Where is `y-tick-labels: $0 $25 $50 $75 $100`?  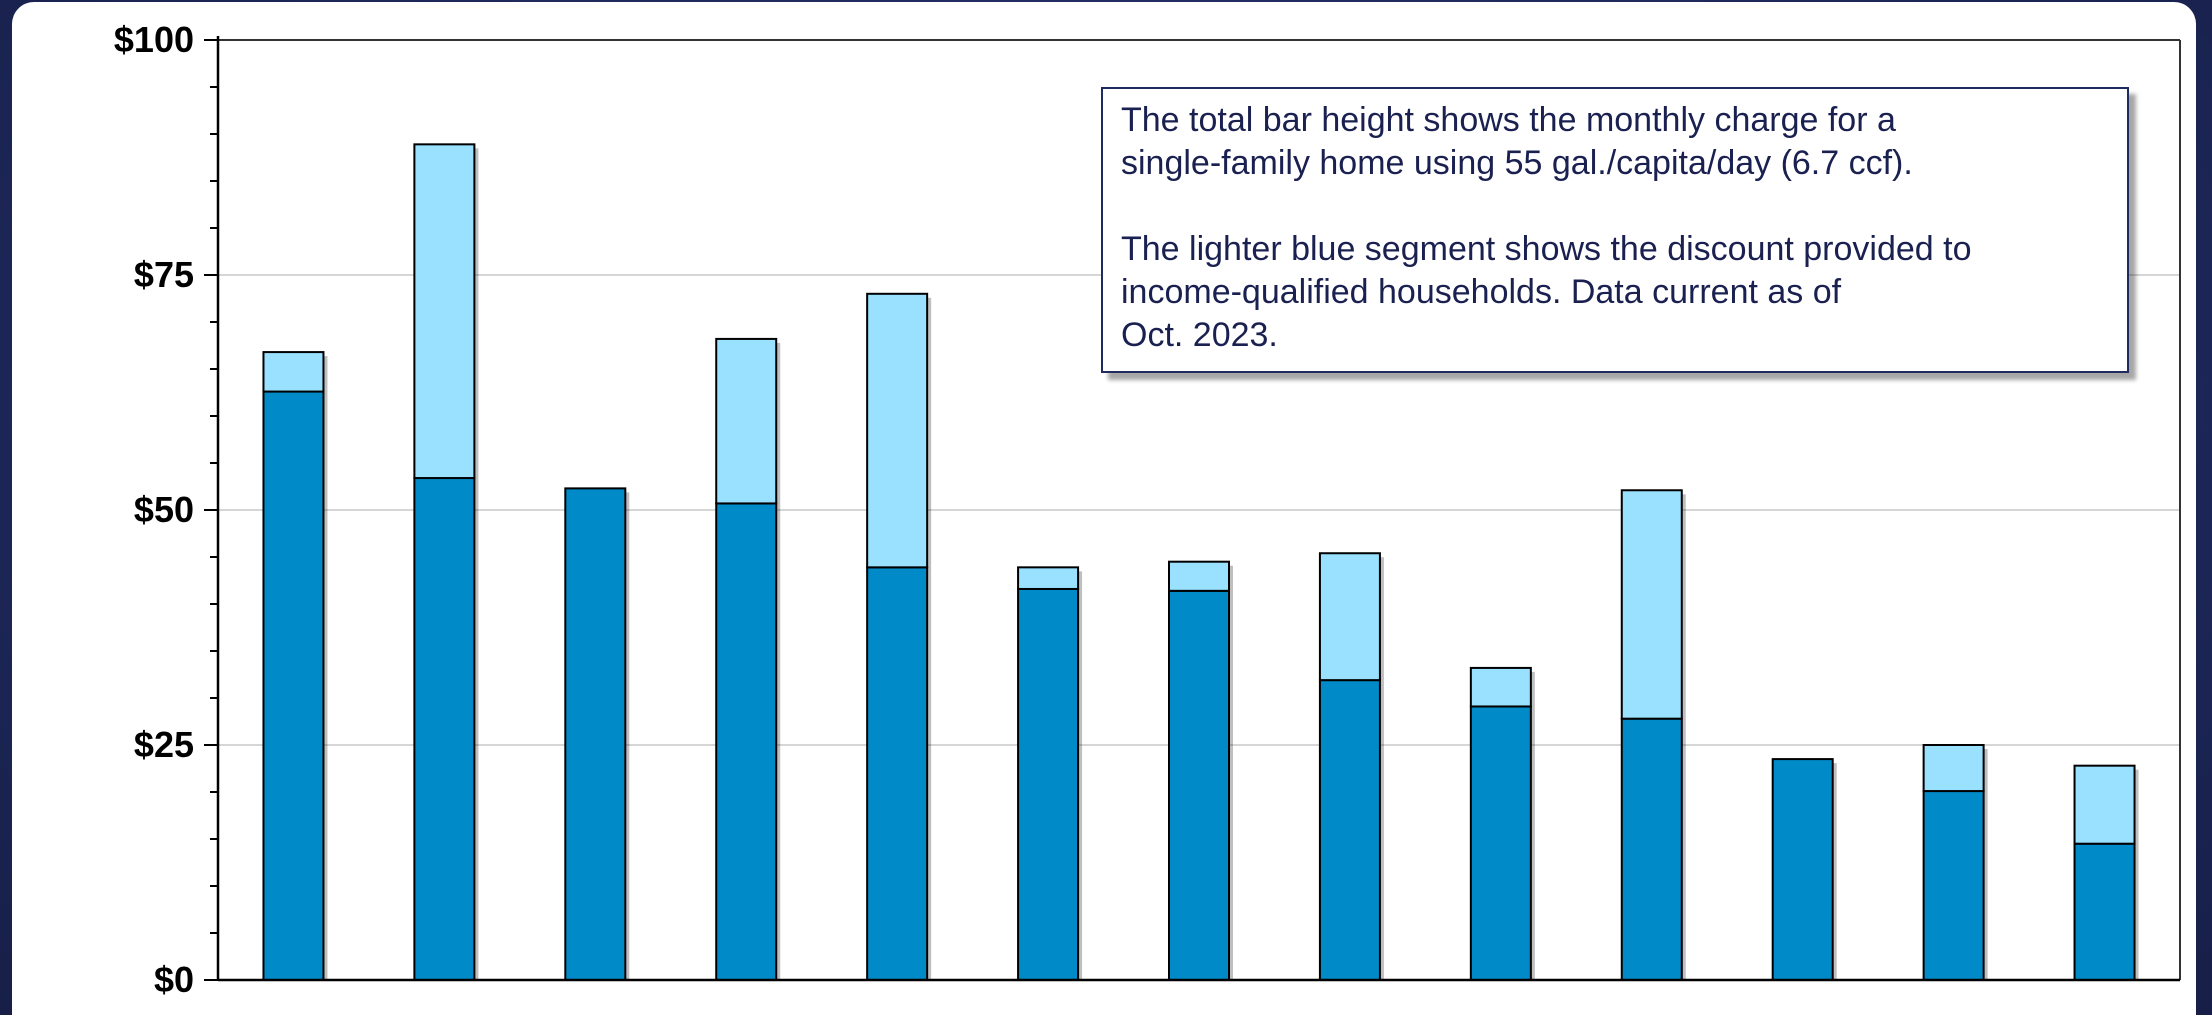
y-tick-labels: $0 $25 $50 $75 $100 is located at coordinates (154, 509).